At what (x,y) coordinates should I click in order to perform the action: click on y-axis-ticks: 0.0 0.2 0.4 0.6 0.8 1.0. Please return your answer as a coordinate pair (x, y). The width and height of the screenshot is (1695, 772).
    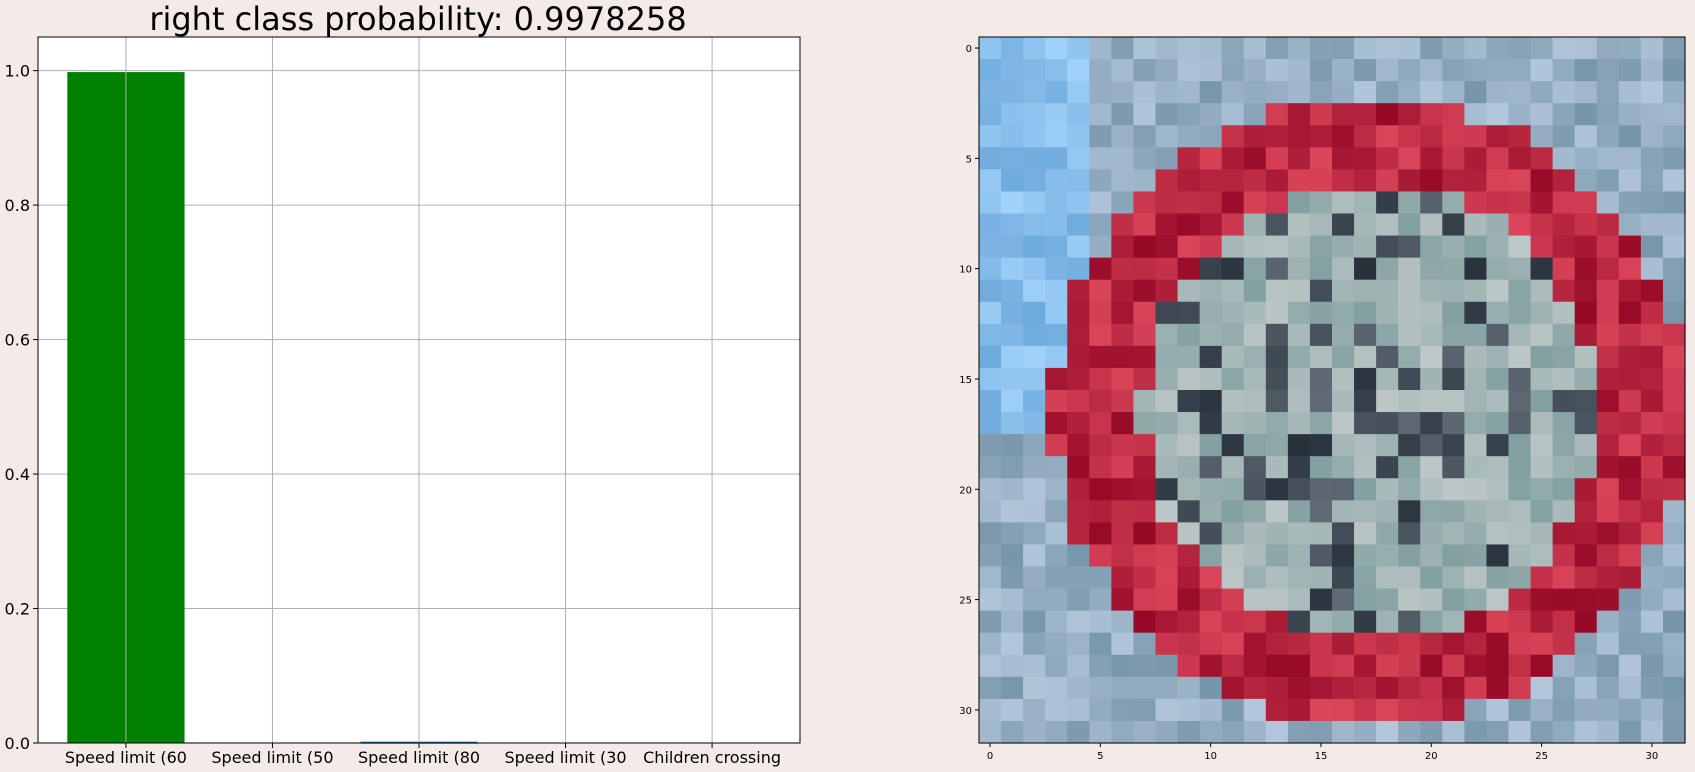
    Looking at the image, I should click on (21, 407).